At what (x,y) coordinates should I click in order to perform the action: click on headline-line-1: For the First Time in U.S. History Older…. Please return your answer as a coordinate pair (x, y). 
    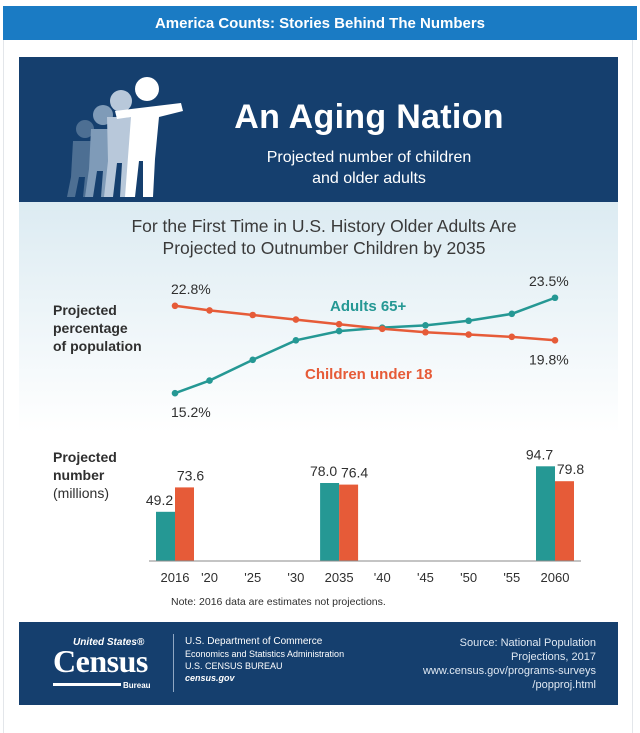
    Looking at the image, I should click on (324, 226).